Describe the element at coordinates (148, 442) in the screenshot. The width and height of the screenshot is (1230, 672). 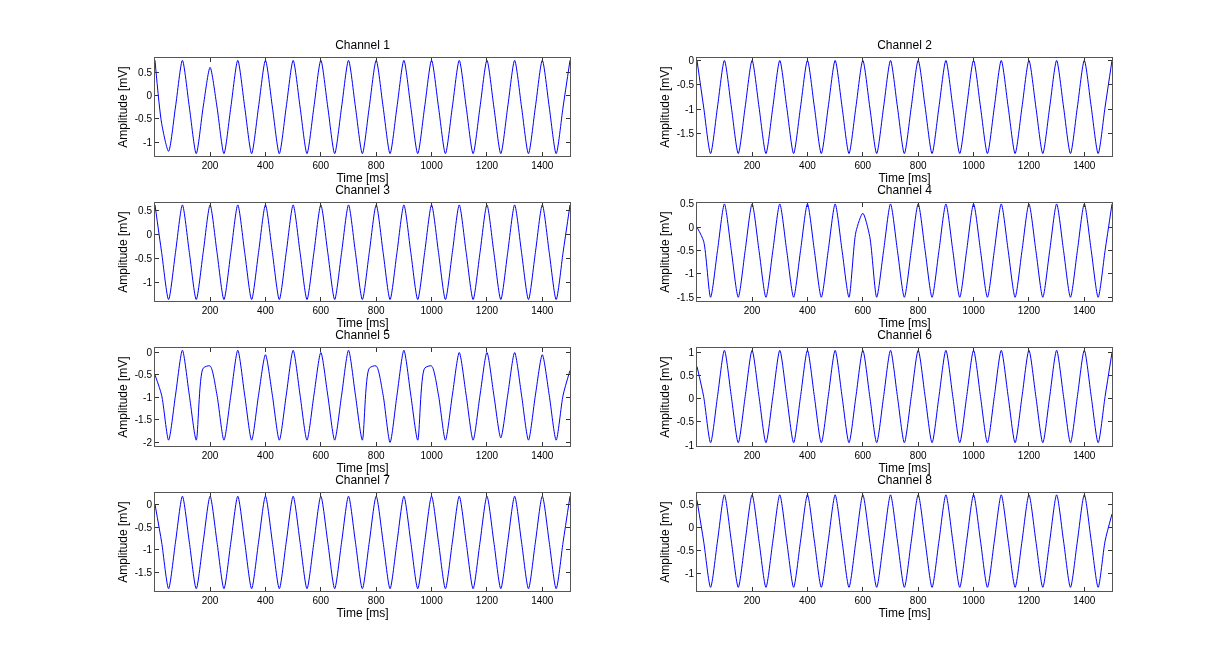
I see `y-tick-label: -2` at that location.